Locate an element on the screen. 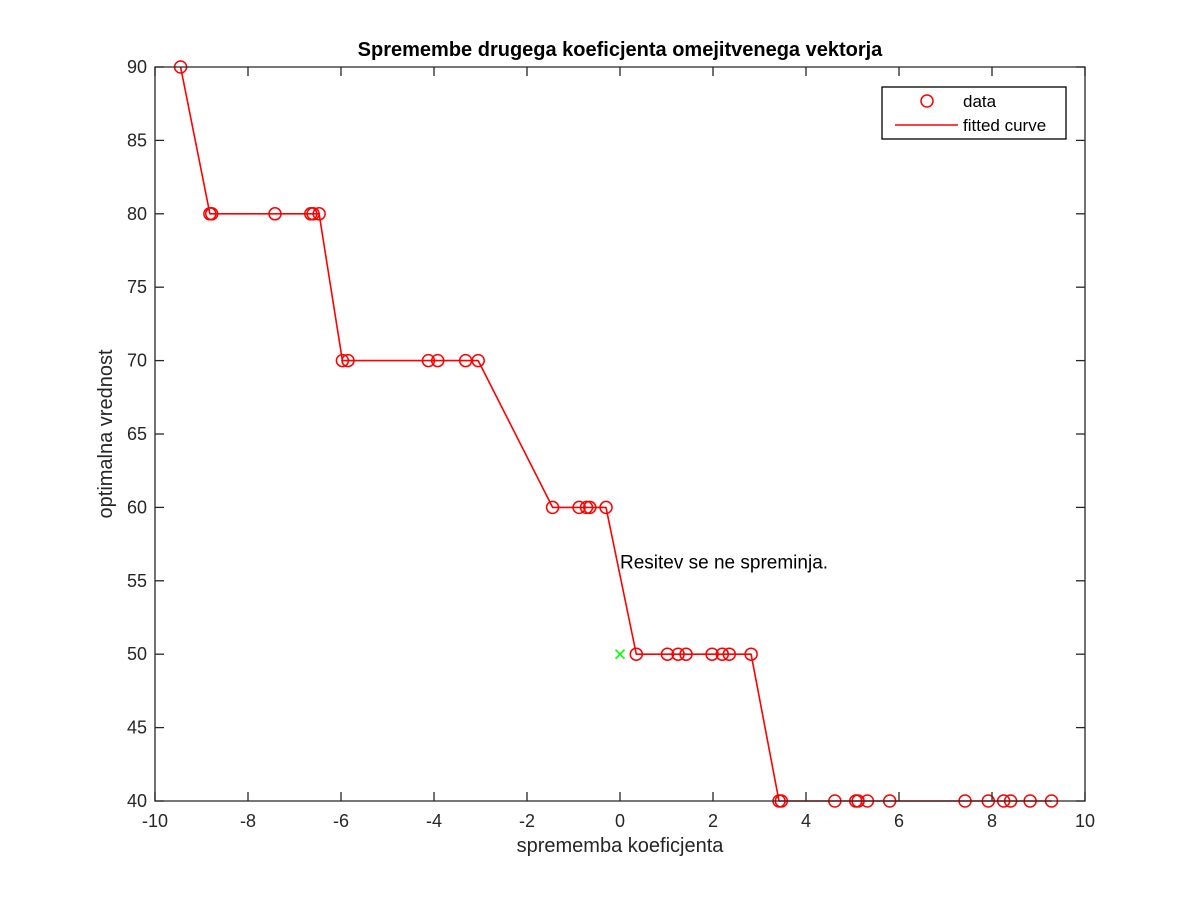  x-tick-label: 2 is located at coordinates (713, 821).